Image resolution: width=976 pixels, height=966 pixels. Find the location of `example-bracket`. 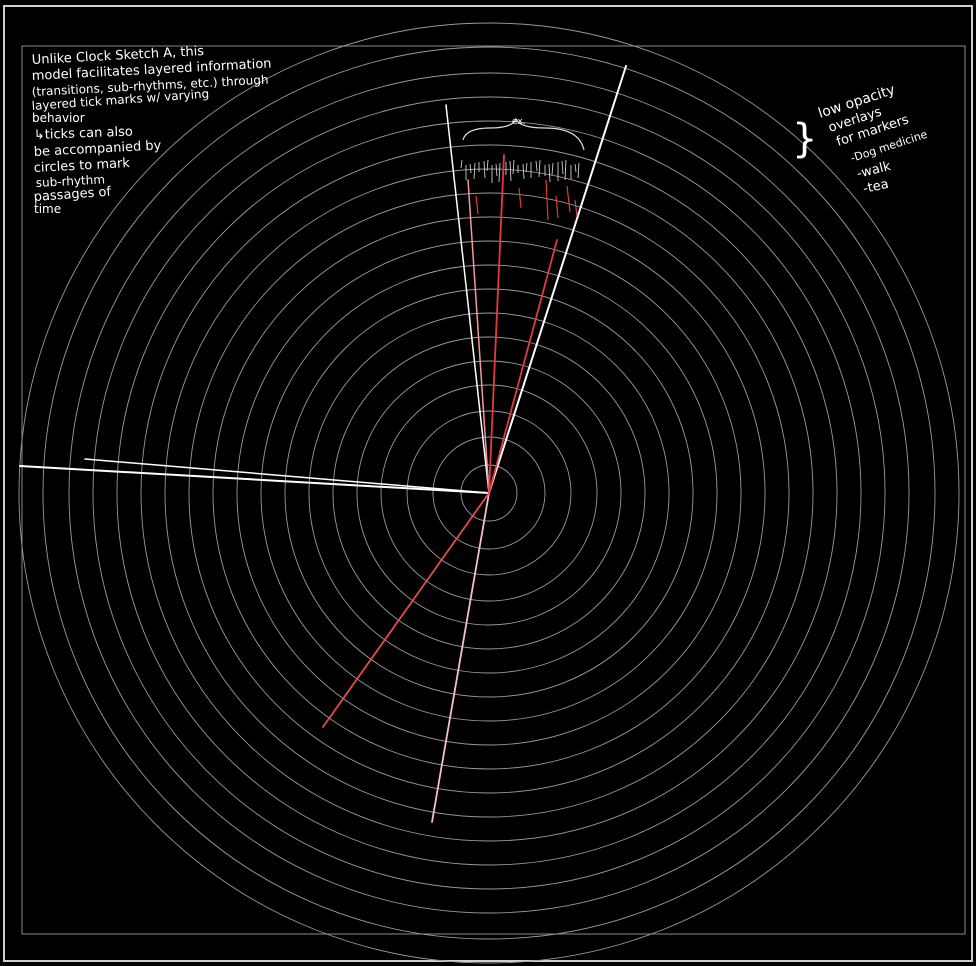

example-bracket is located at coordinates (523, 134).